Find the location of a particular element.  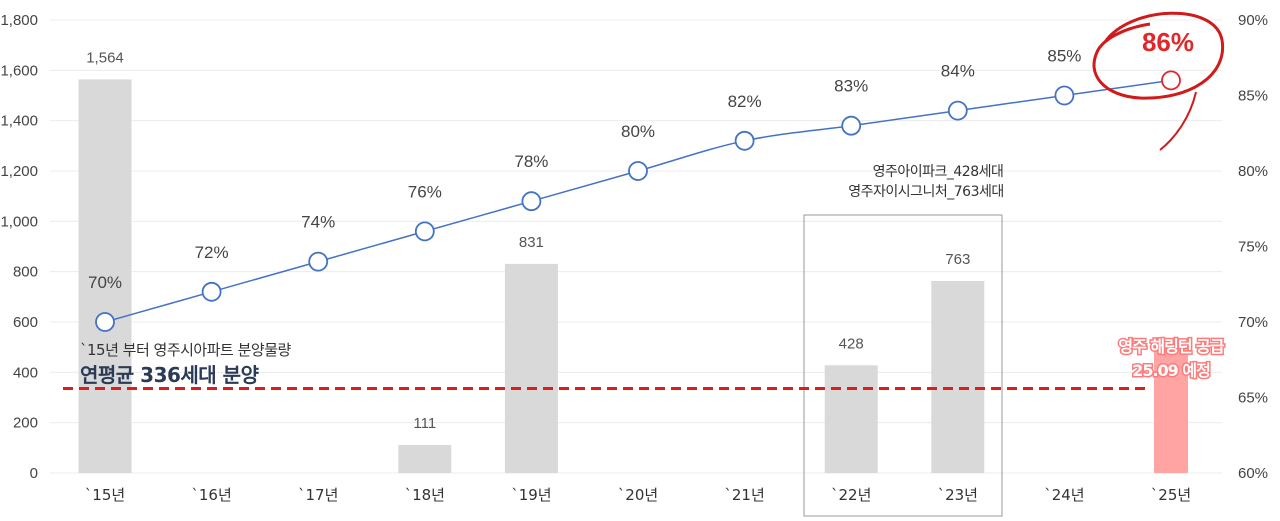

average-note-line2: 연평균 336세대 분양 is located at coordinates (170, 375).